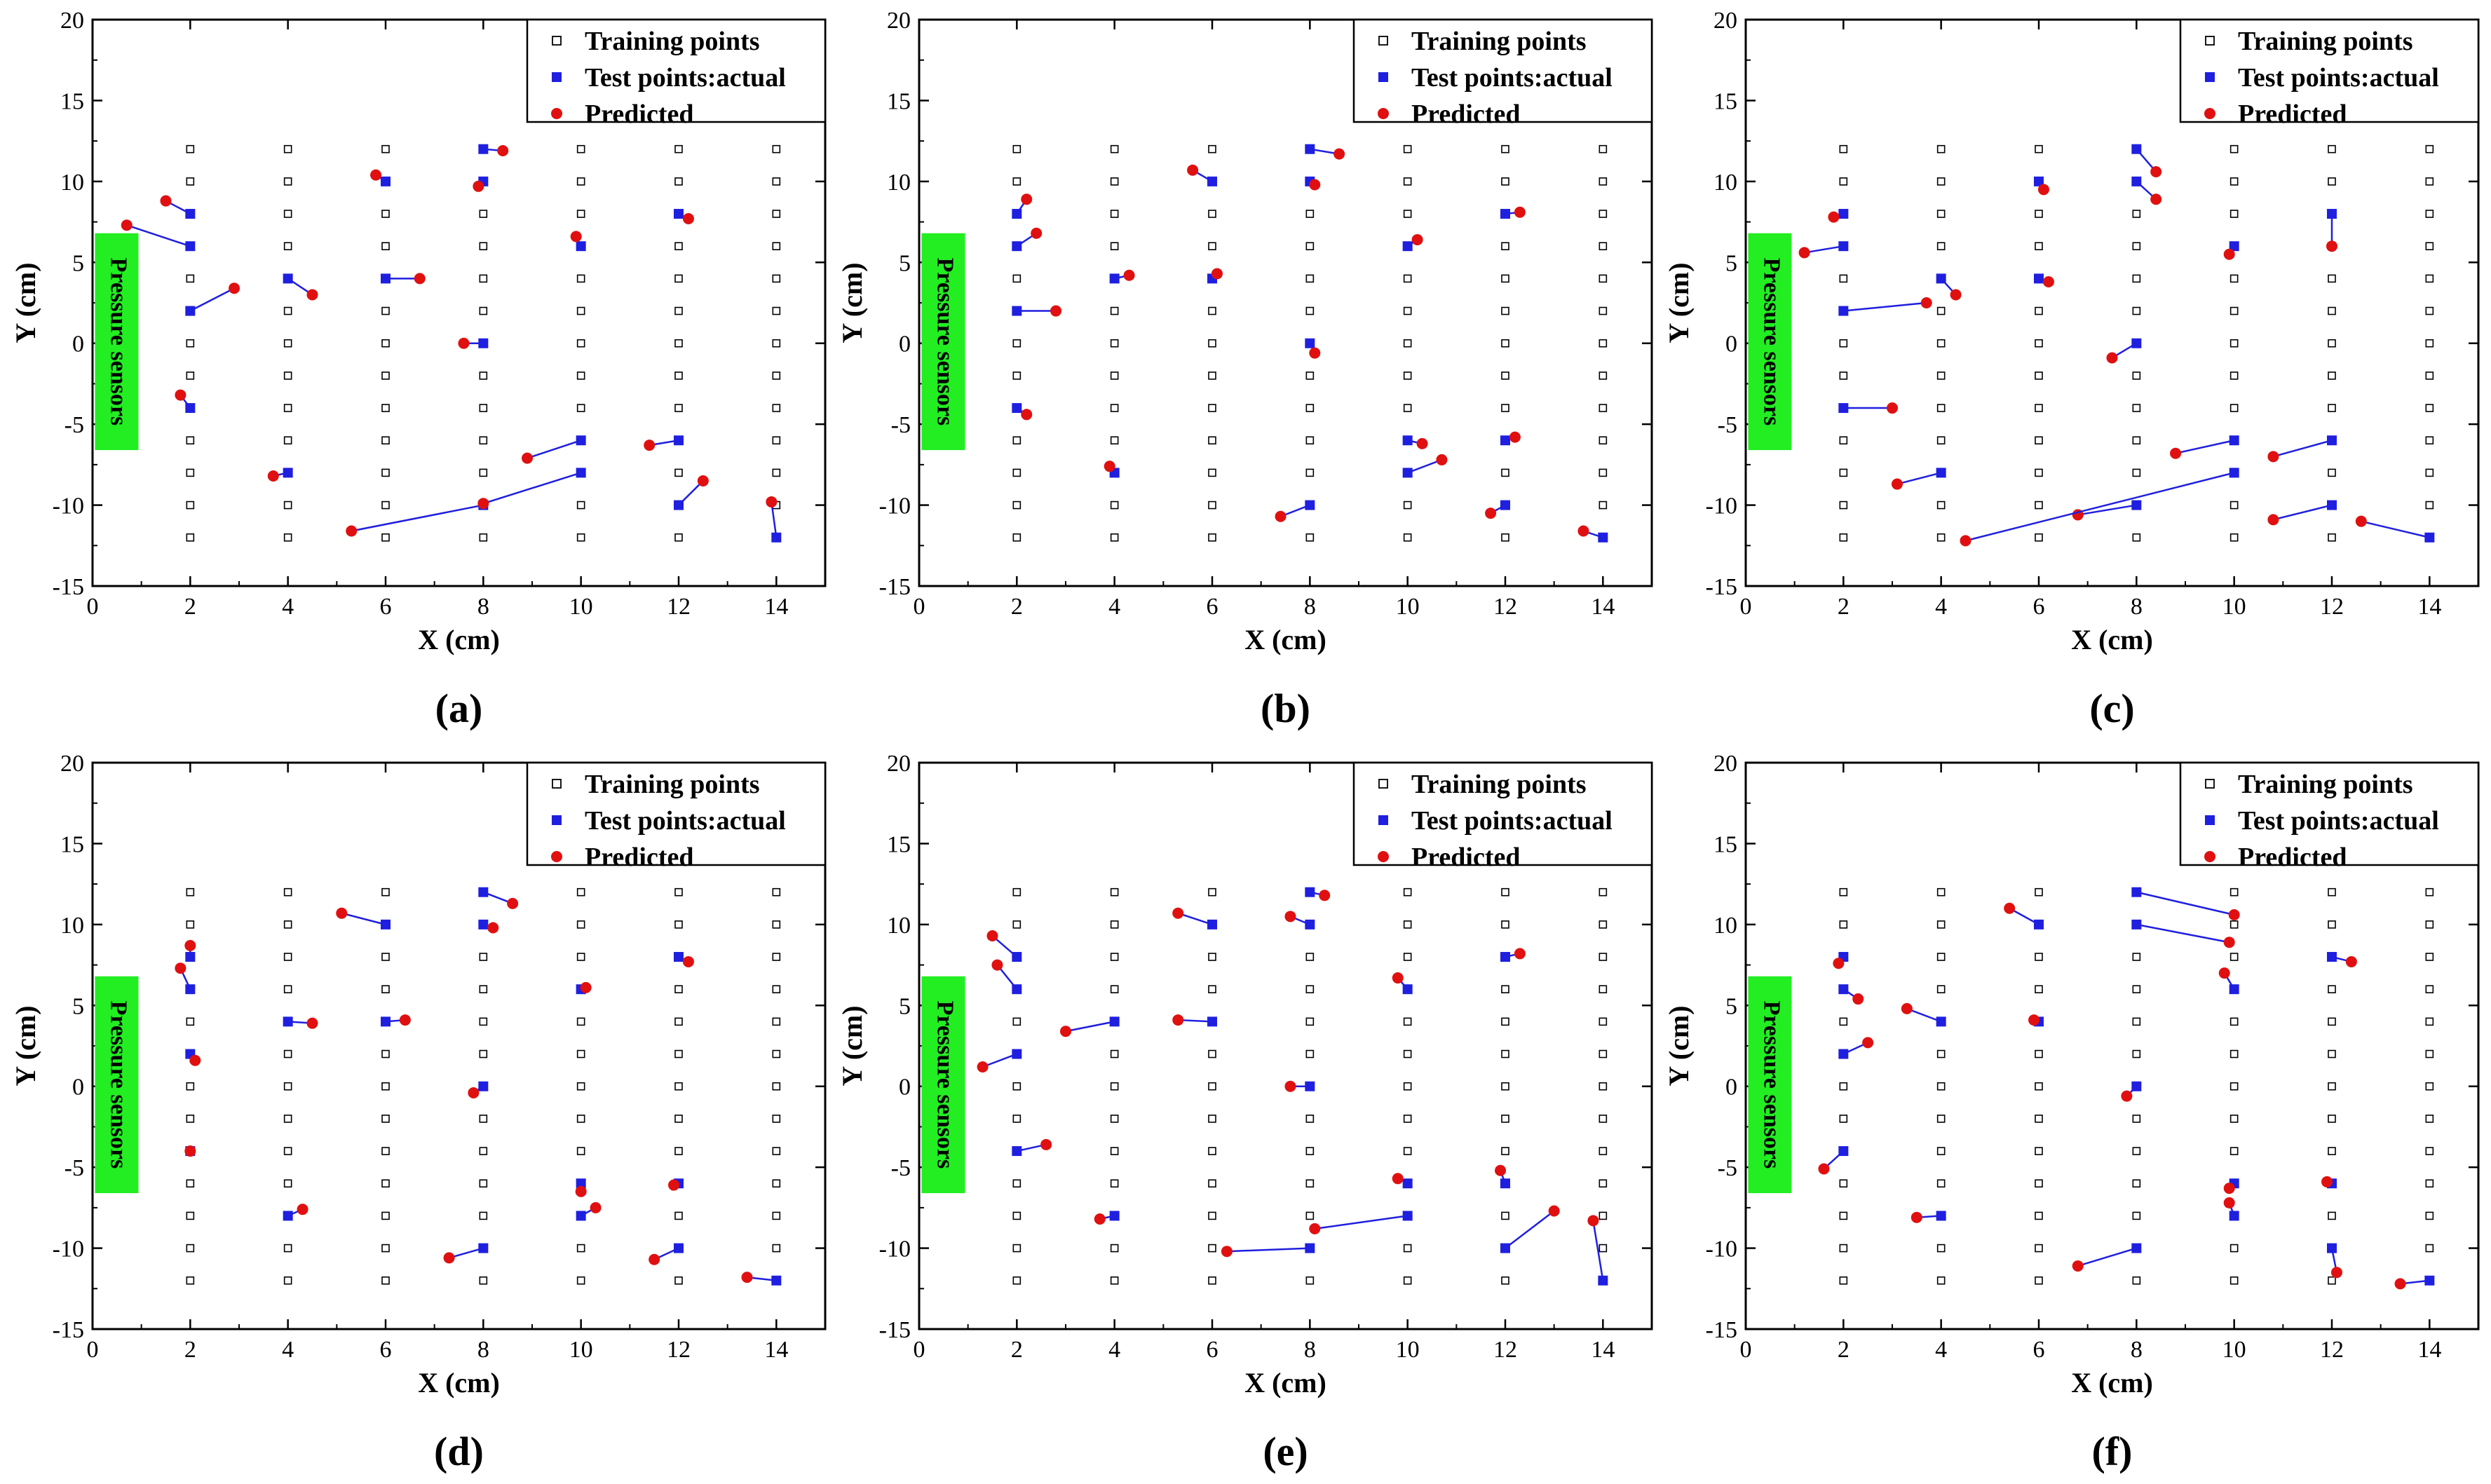 The height and width of the screenshot is (1484, 2491). Describe the element at coordinates (93, 1350) in the screenshot. I see `x-tick-label: 0` at that location.